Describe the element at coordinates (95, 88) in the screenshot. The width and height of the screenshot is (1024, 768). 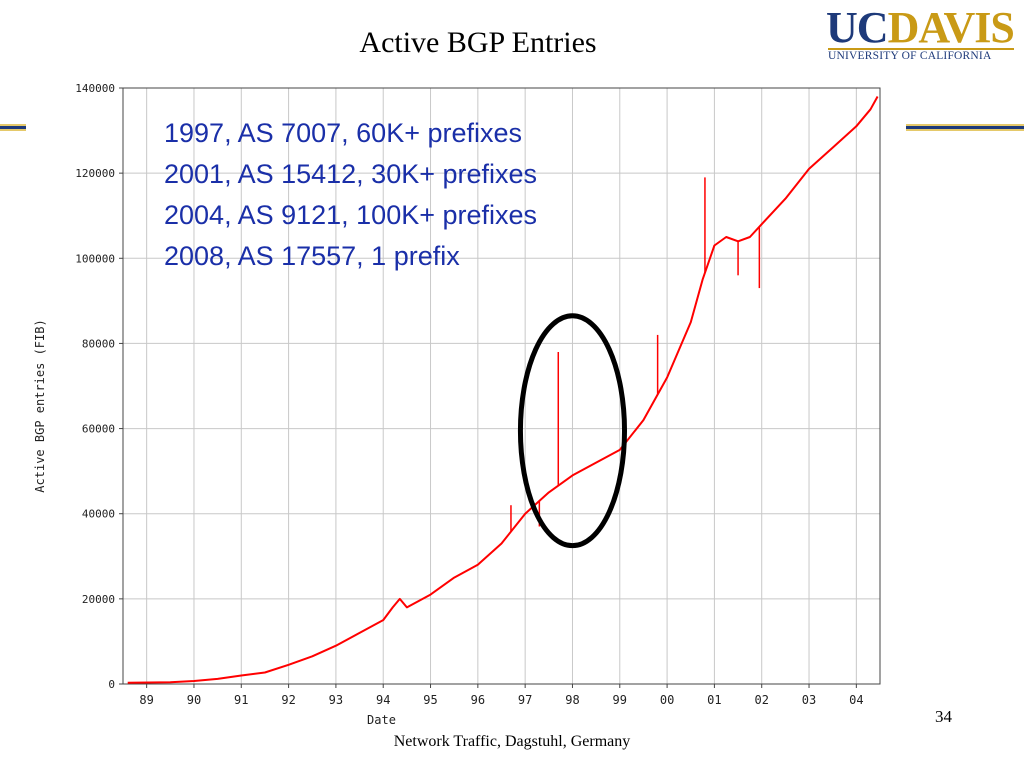
I see `y-tick-label: 140000` at that location.